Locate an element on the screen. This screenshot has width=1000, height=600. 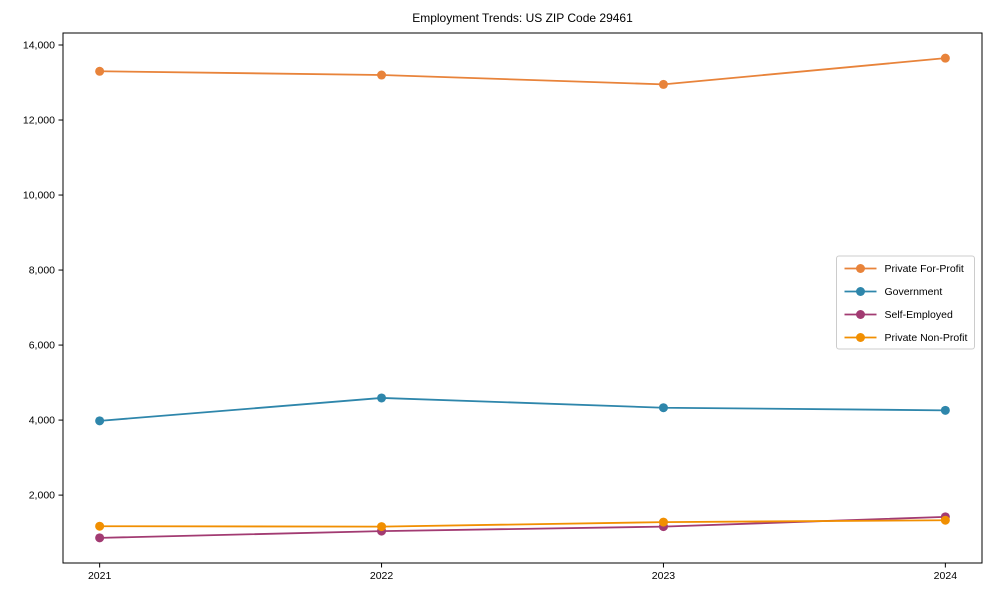
legend-box is located at coordinates (905, 302).